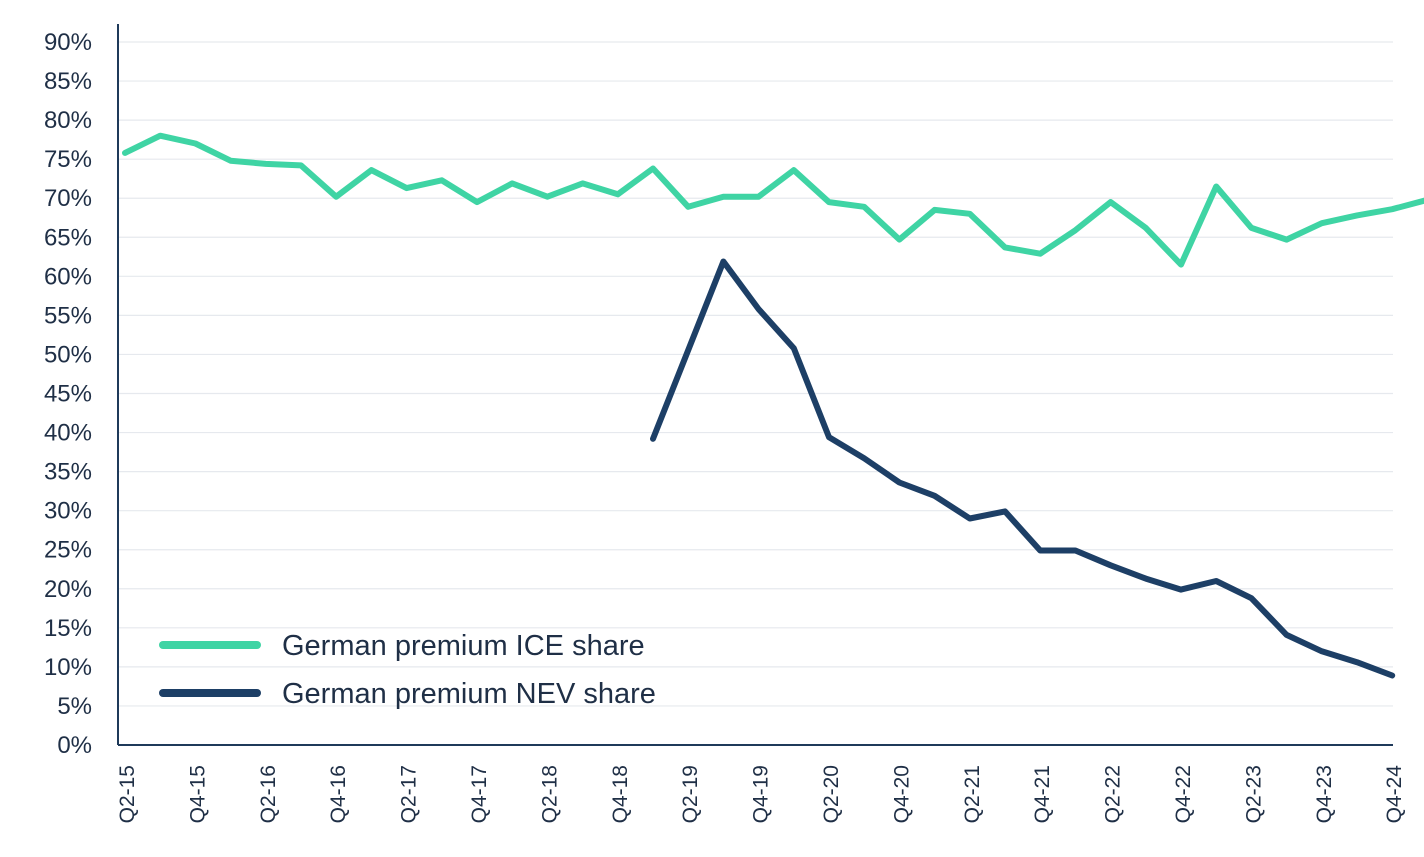 The width and height of the screenshot is (1424, 857). I want to click on y-tick-label: 85%, so click(68, 81).